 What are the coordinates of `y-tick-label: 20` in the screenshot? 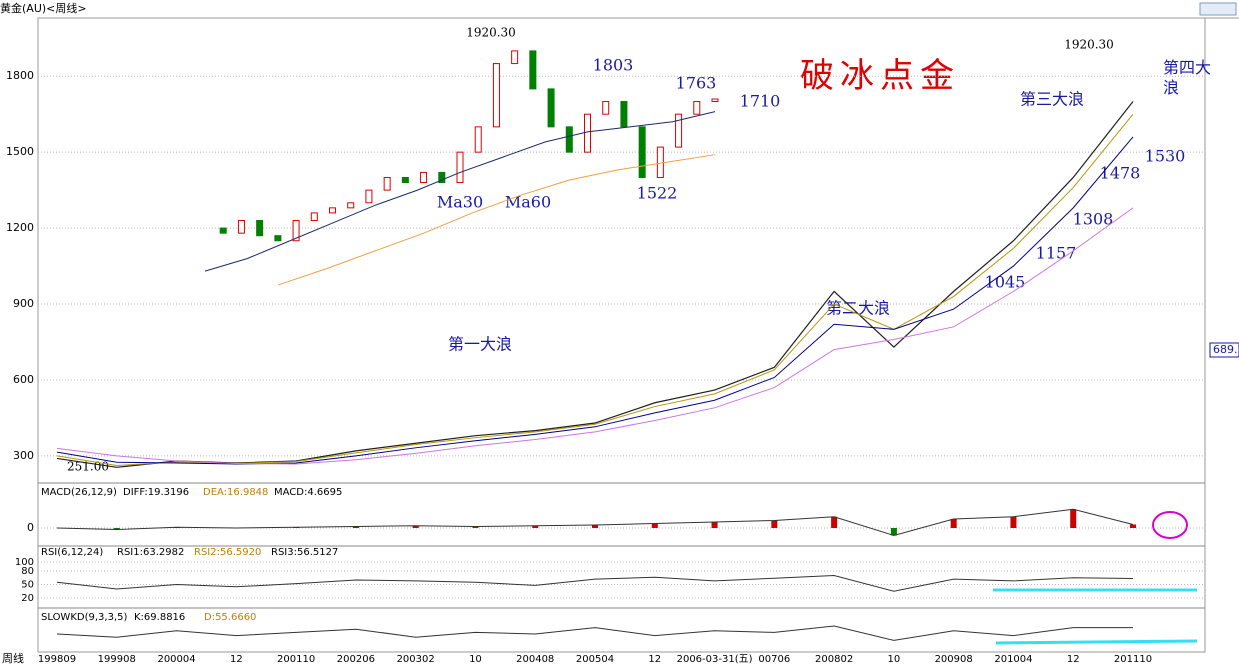 It's located at (27, 598).